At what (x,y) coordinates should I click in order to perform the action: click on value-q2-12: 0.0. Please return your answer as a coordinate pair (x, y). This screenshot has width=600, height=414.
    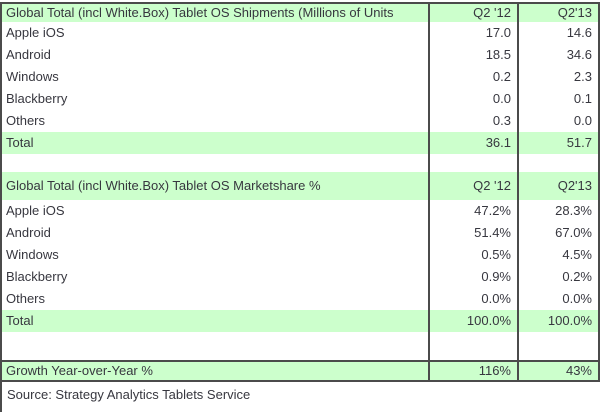
    Looking at the image, I should click on (472, 99).